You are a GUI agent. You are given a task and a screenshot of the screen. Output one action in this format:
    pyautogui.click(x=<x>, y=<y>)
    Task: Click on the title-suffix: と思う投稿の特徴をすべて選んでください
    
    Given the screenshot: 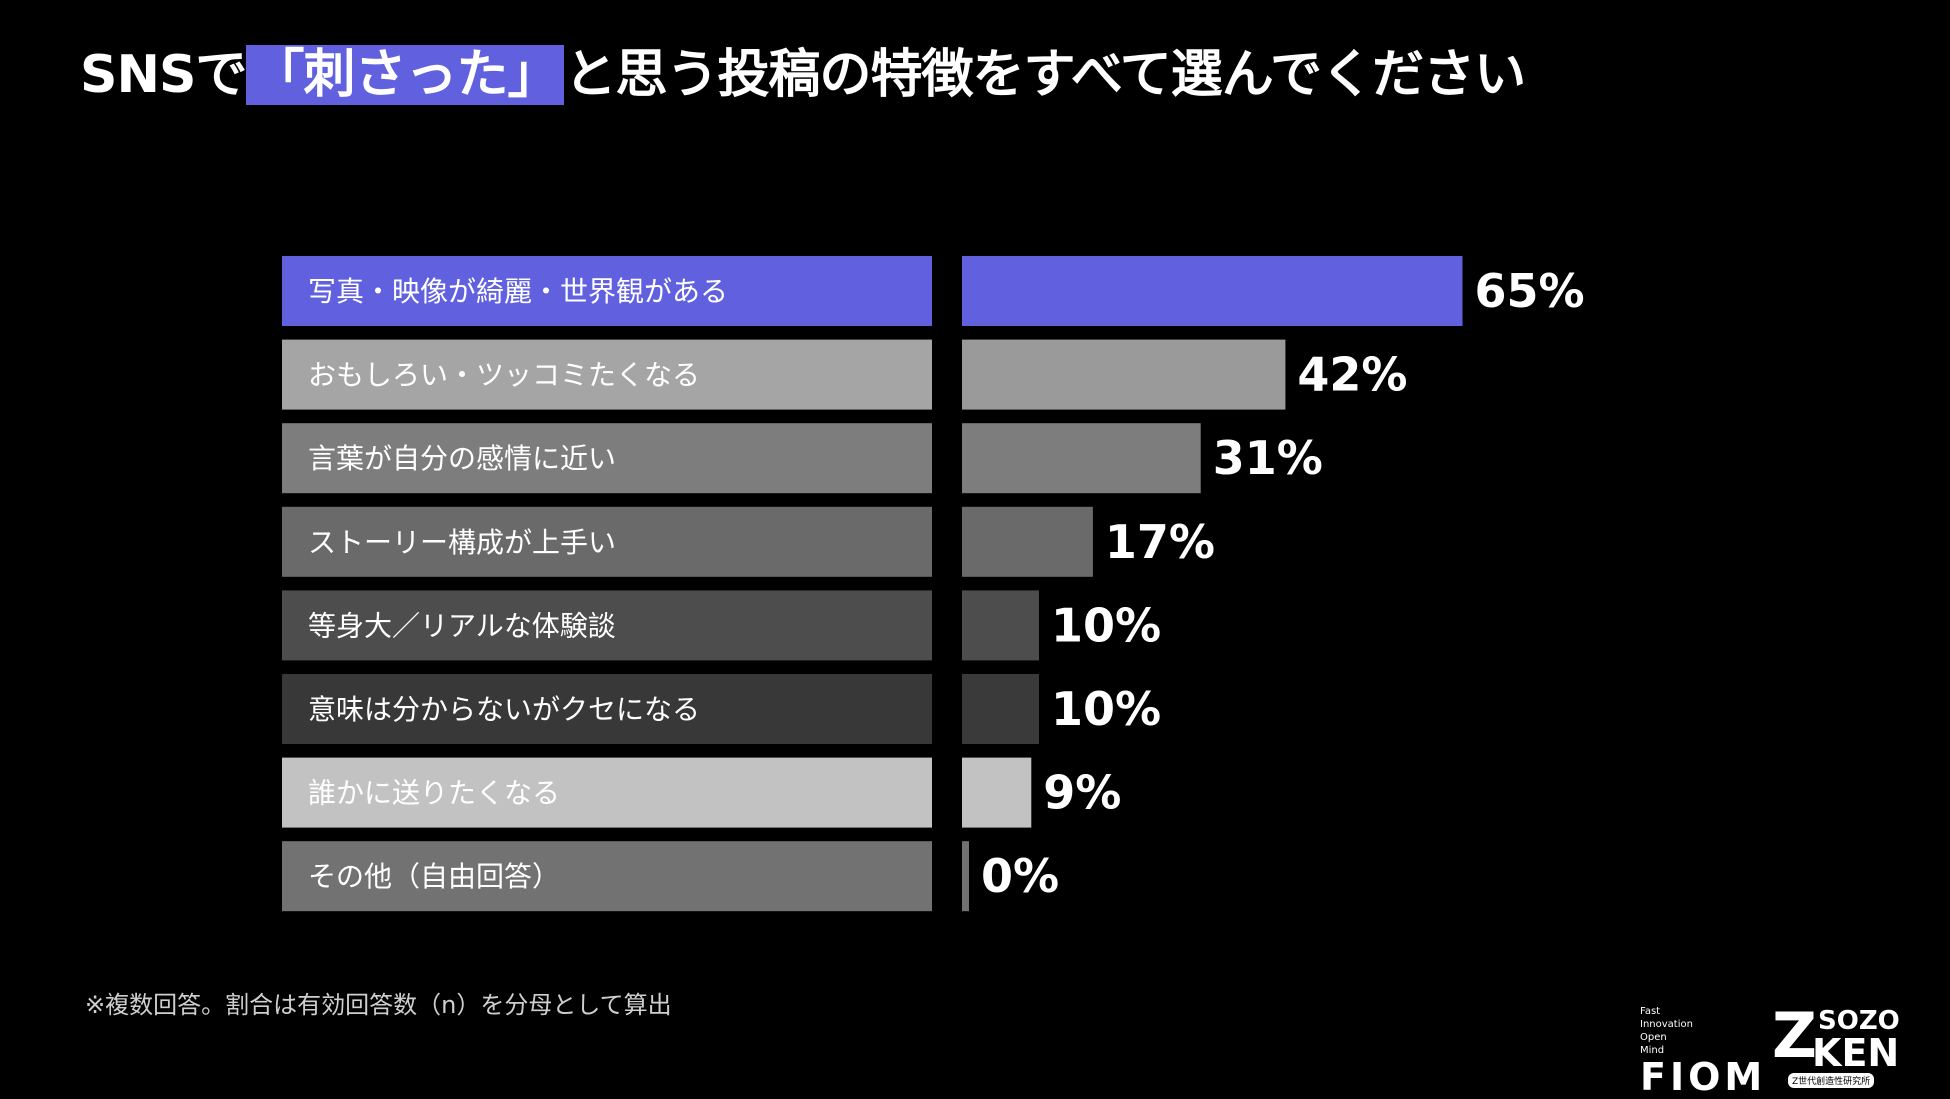 What is the action you would take?
    pyautogui.click(x=1045, y=75)
    